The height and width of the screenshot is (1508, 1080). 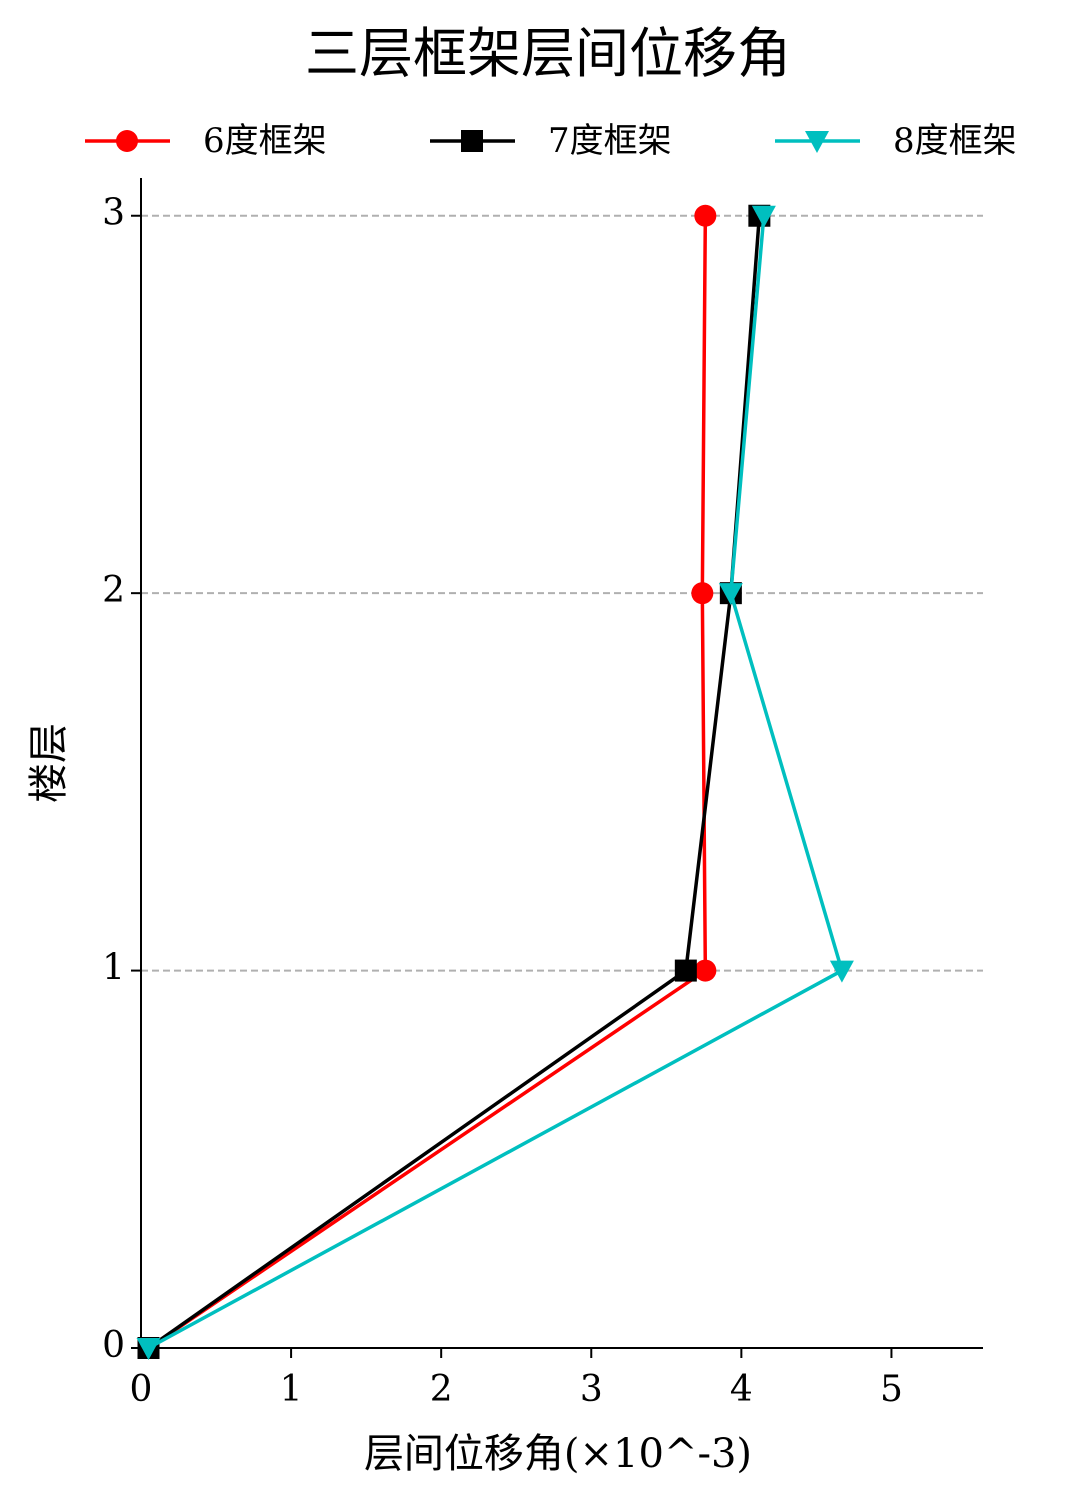 I want to click on y-tick-label: 2, so click(x=113, y=590).